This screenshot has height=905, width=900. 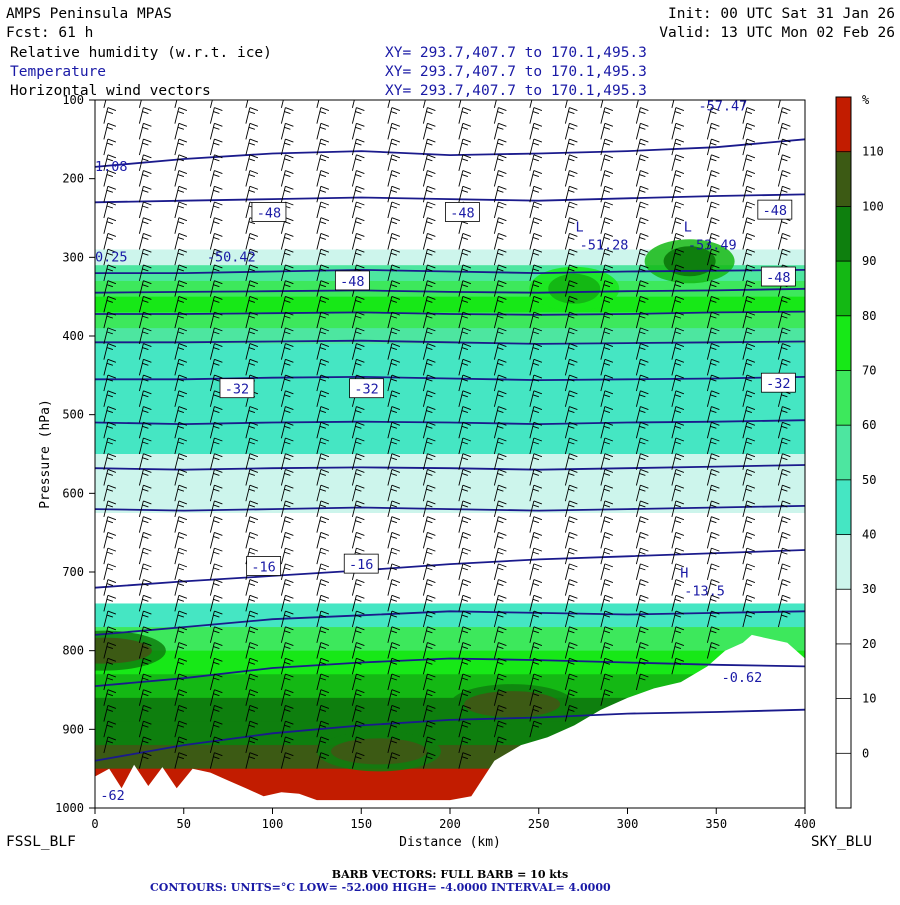 I want to click on colorbar-tick-label: 0, so click(x=865, y=753).